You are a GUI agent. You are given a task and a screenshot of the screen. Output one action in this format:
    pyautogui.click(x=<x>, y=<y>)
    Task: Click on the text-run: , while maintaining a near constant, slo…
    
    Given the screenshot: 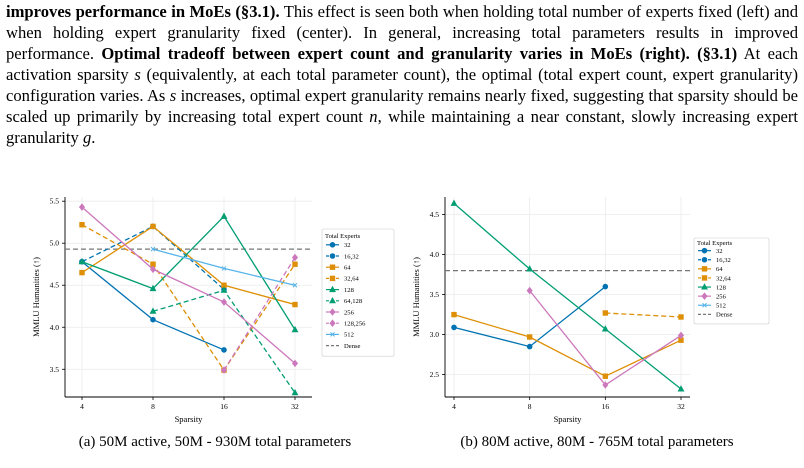 What is the action you would take?
    pyautogui.click(x=402, y=127)
    